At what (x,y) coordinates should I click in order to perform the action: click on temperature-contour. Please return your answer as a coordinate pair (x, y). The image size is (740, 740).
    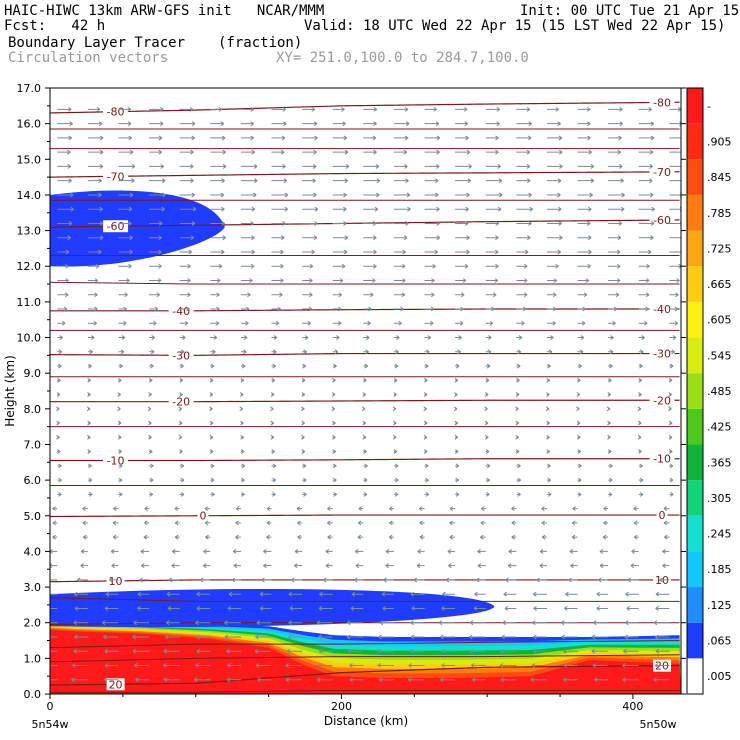
    Looking at the image, I should click on (365, 675).